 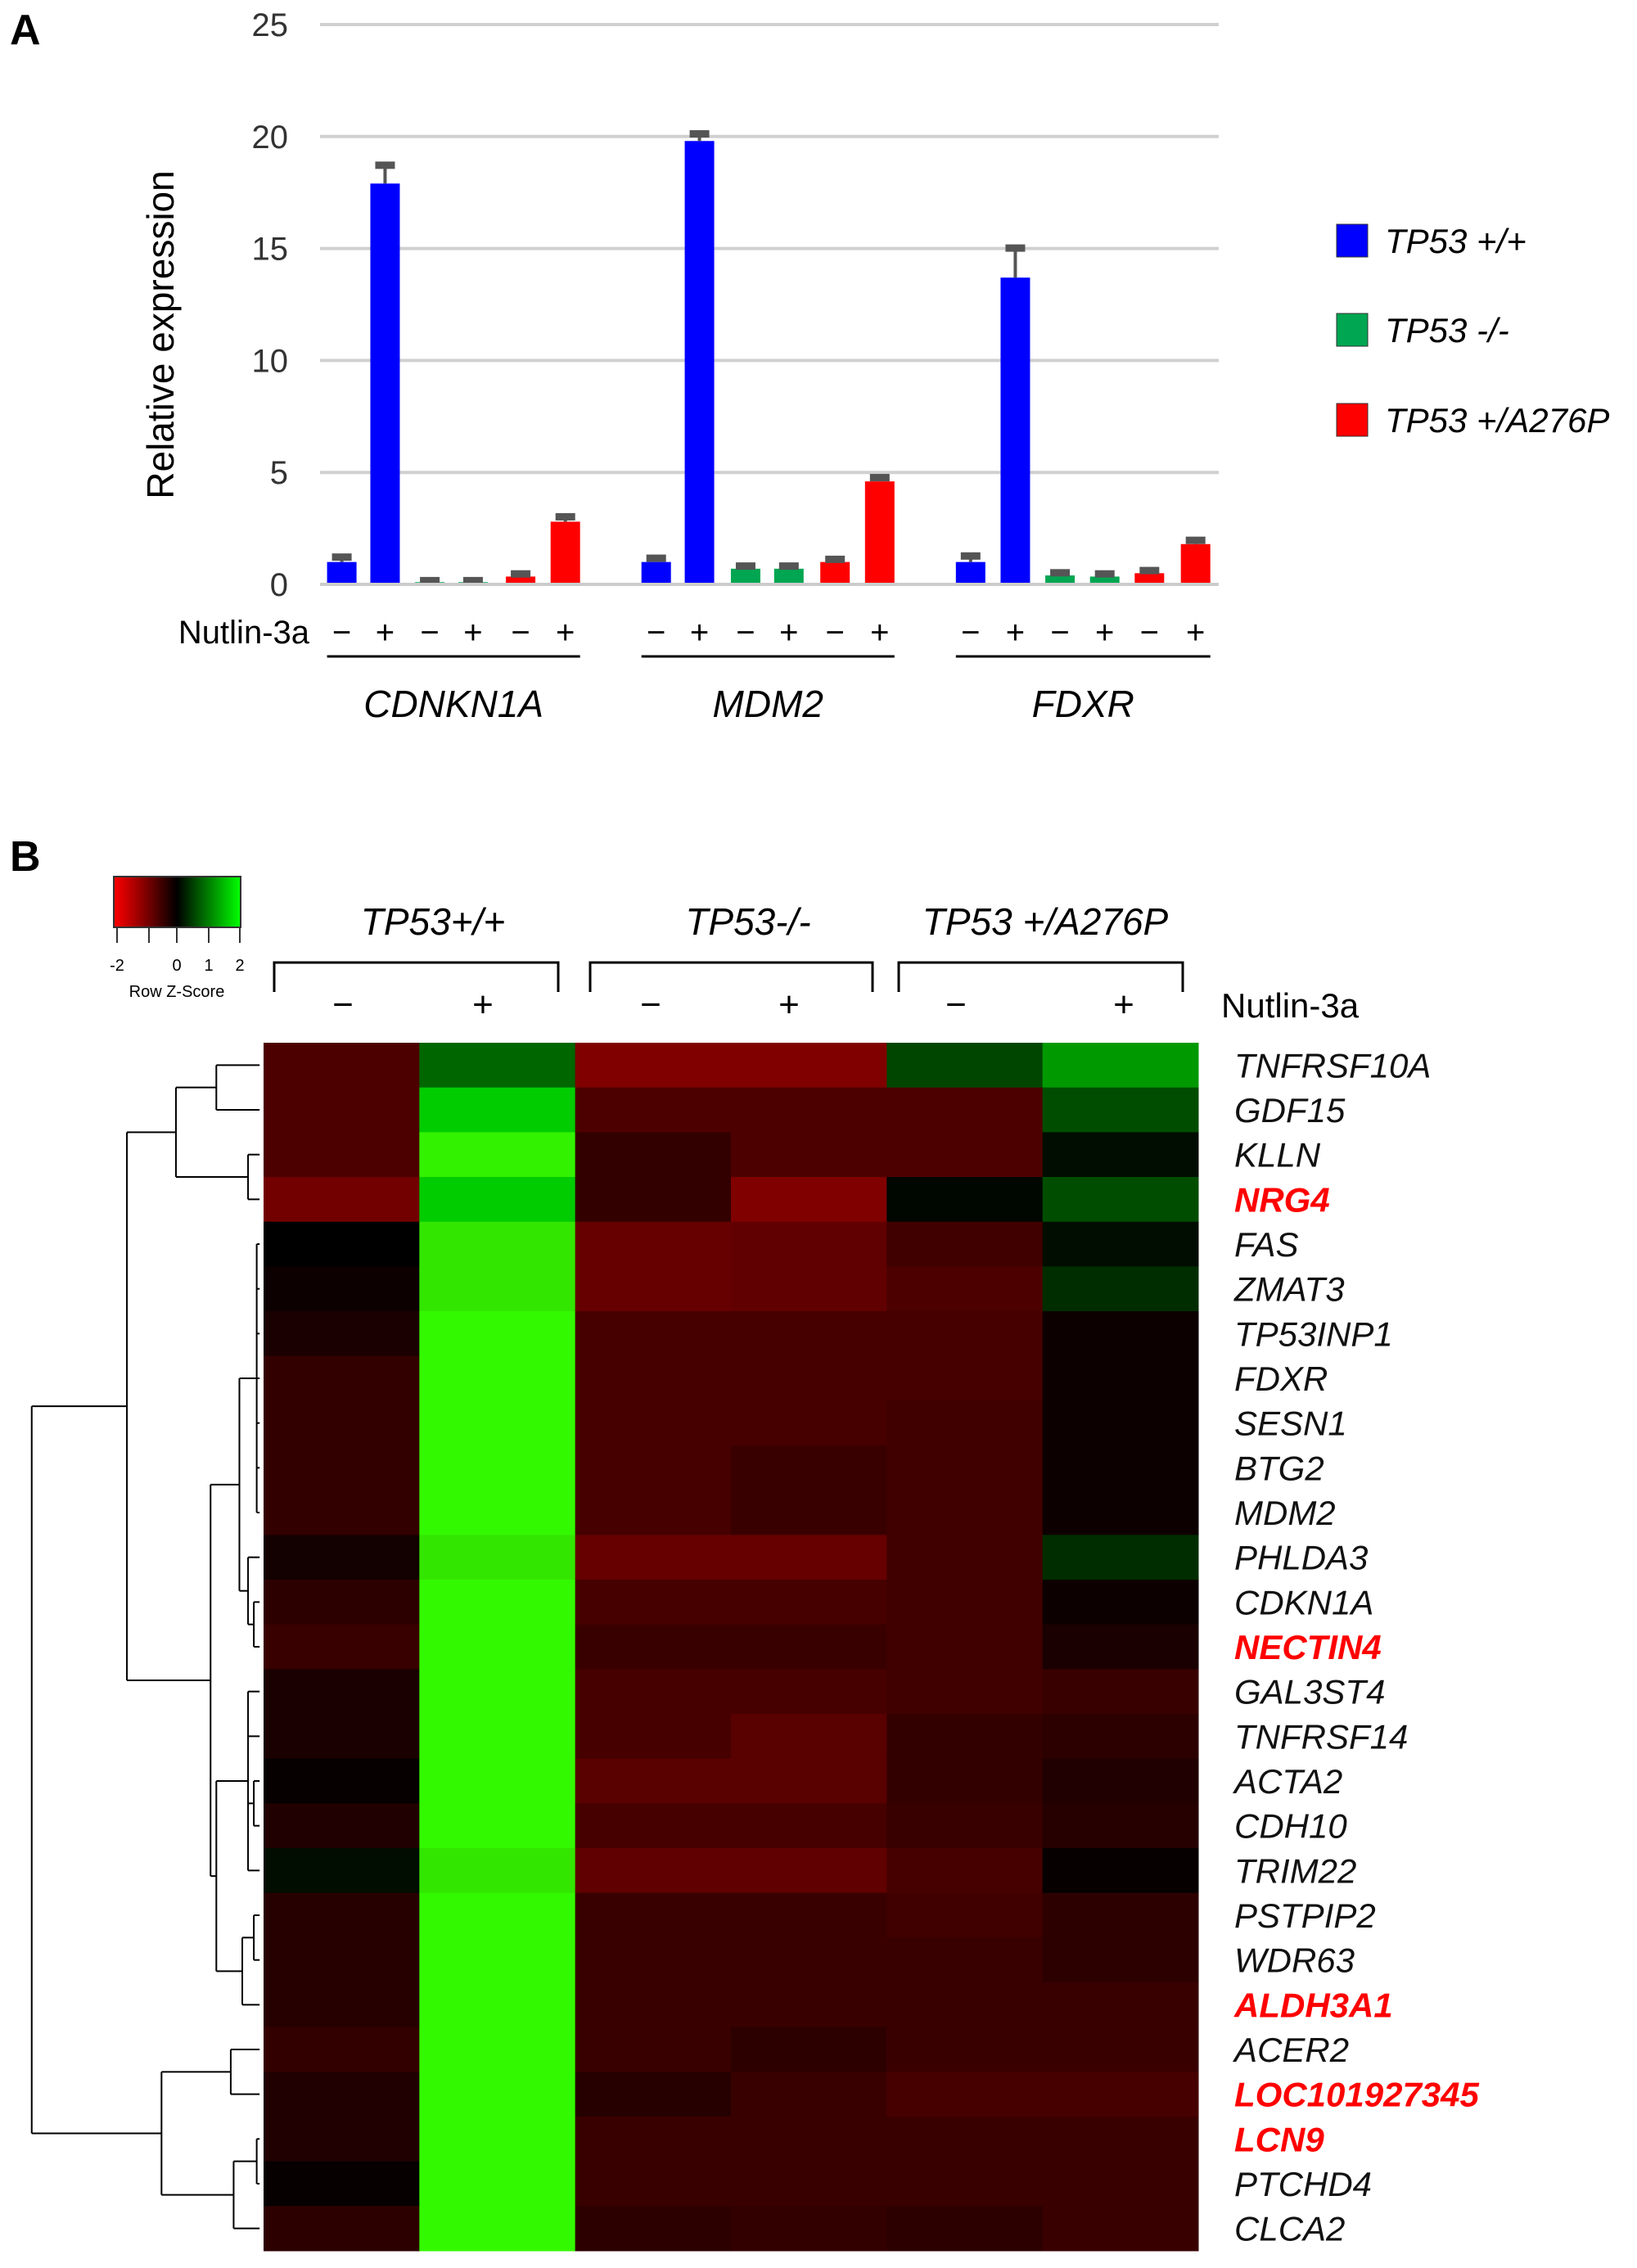 What do you see at coordinates (270, 25) in the screenshot?
I see `y-tick-label: 25` at bounding box center [270, 25].